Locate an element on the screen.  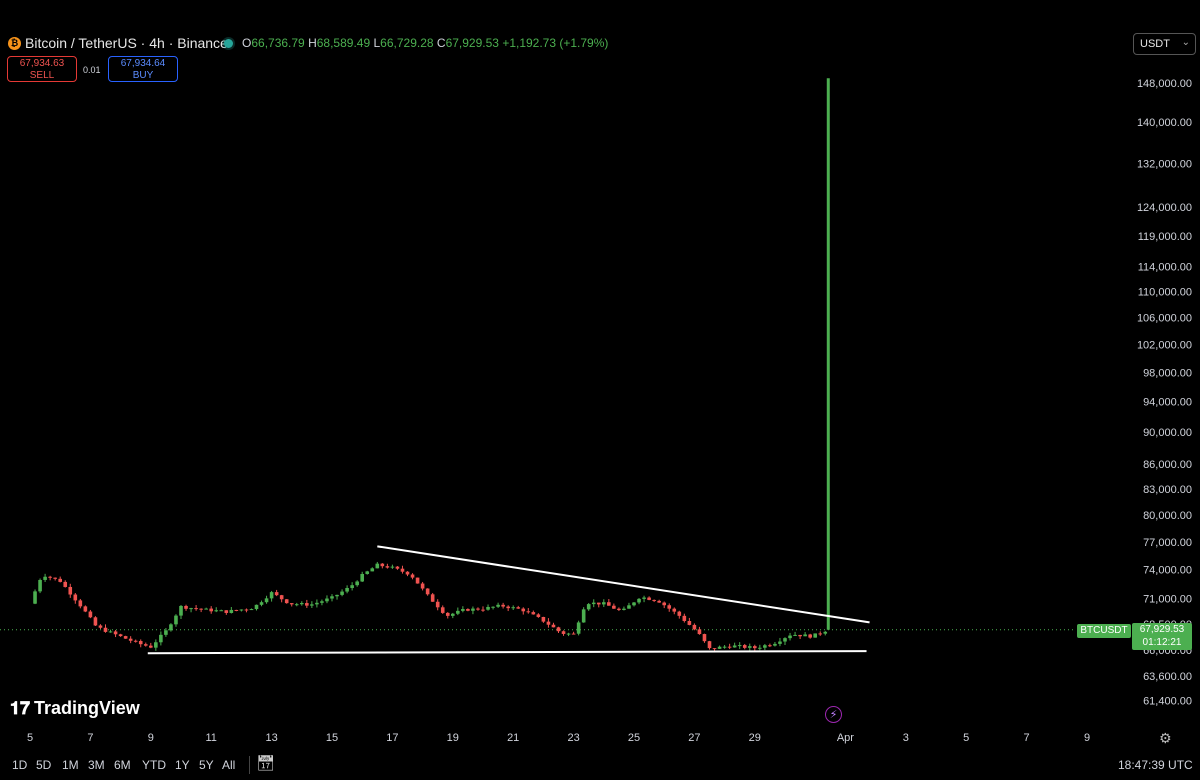
tradingview-logo: 𝟏𝟕 TradingView is located at coordinates (75, 708).